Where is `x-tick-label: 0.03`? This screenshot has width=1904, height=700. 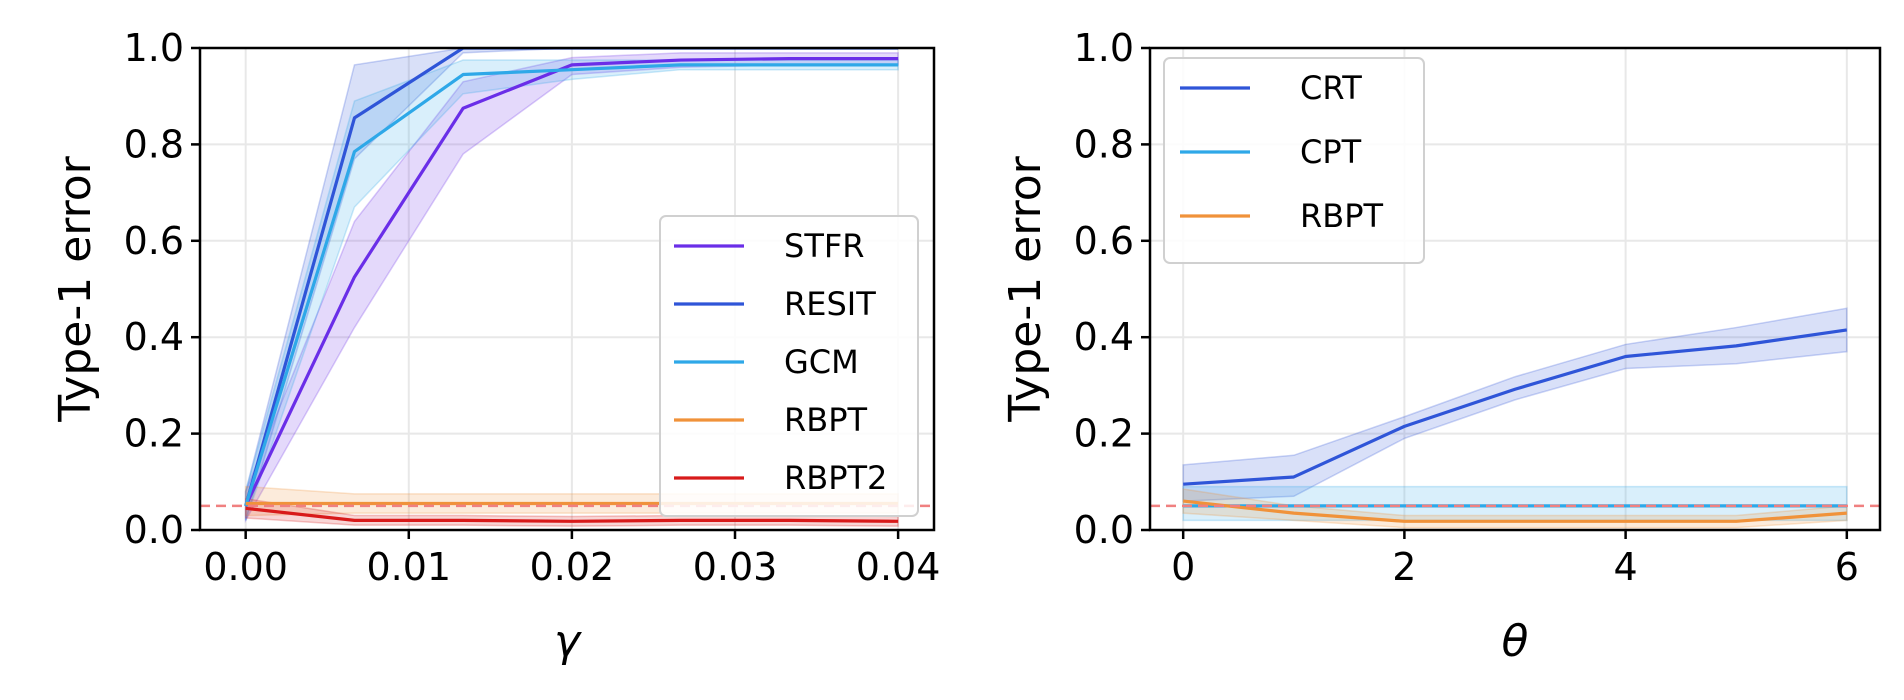 x-tick-label: 0.03 is located at coordinates (735, 567).